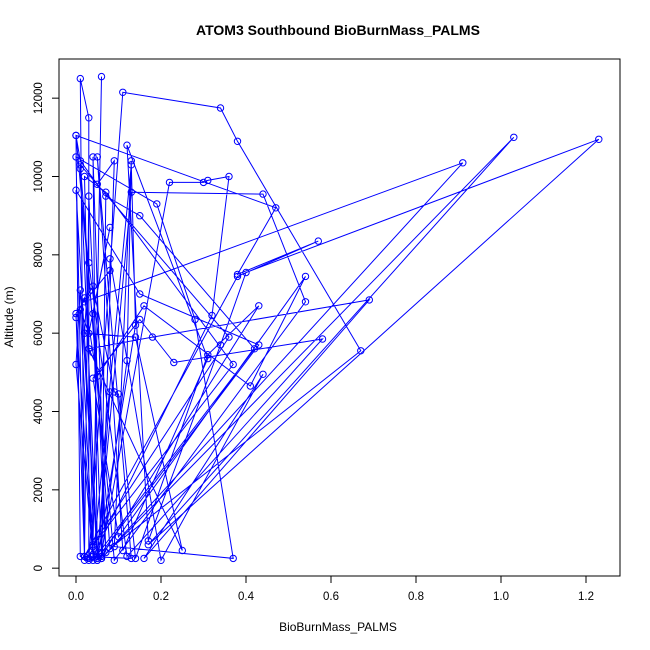 The height and width of the screenshot is (650, 650). Describe the element at coordinates (416, 597) in the screenshot. I see `x-tick-label: 0.8` at that location.